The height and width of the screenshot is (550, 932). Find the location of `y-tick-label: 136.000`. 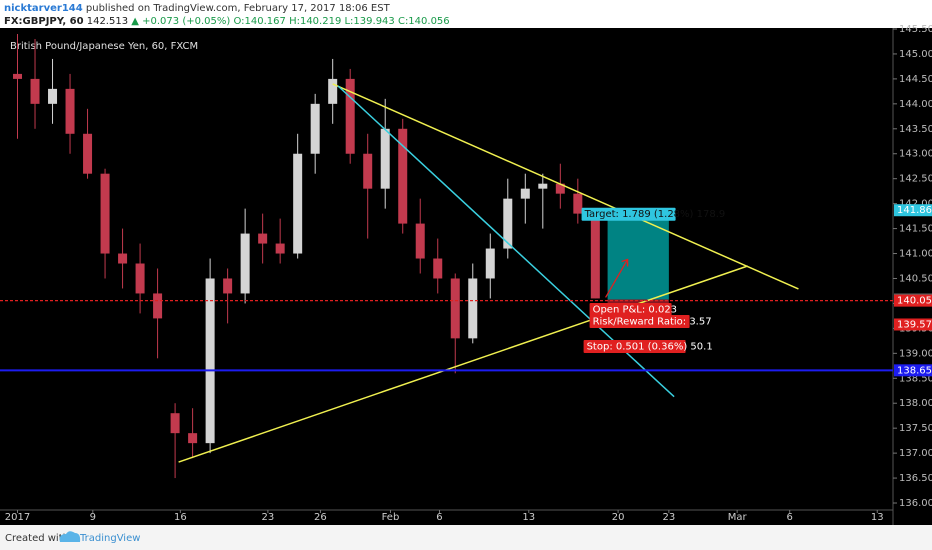

y-tick-label: 136.000 is located at coordinates (915, 503).